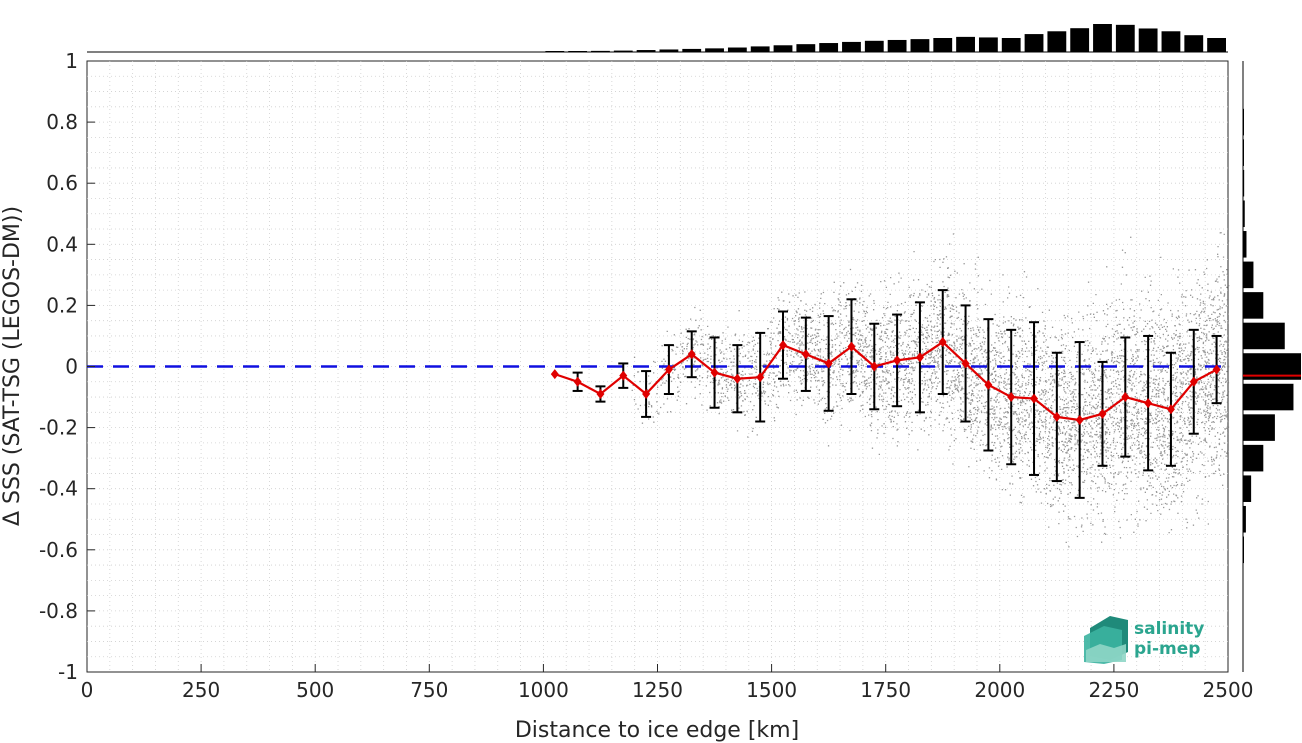 Image resolution: width=1302 pixels, height=743 pixels. I want to click on x-tick-label: 1000, so click(543, 690).